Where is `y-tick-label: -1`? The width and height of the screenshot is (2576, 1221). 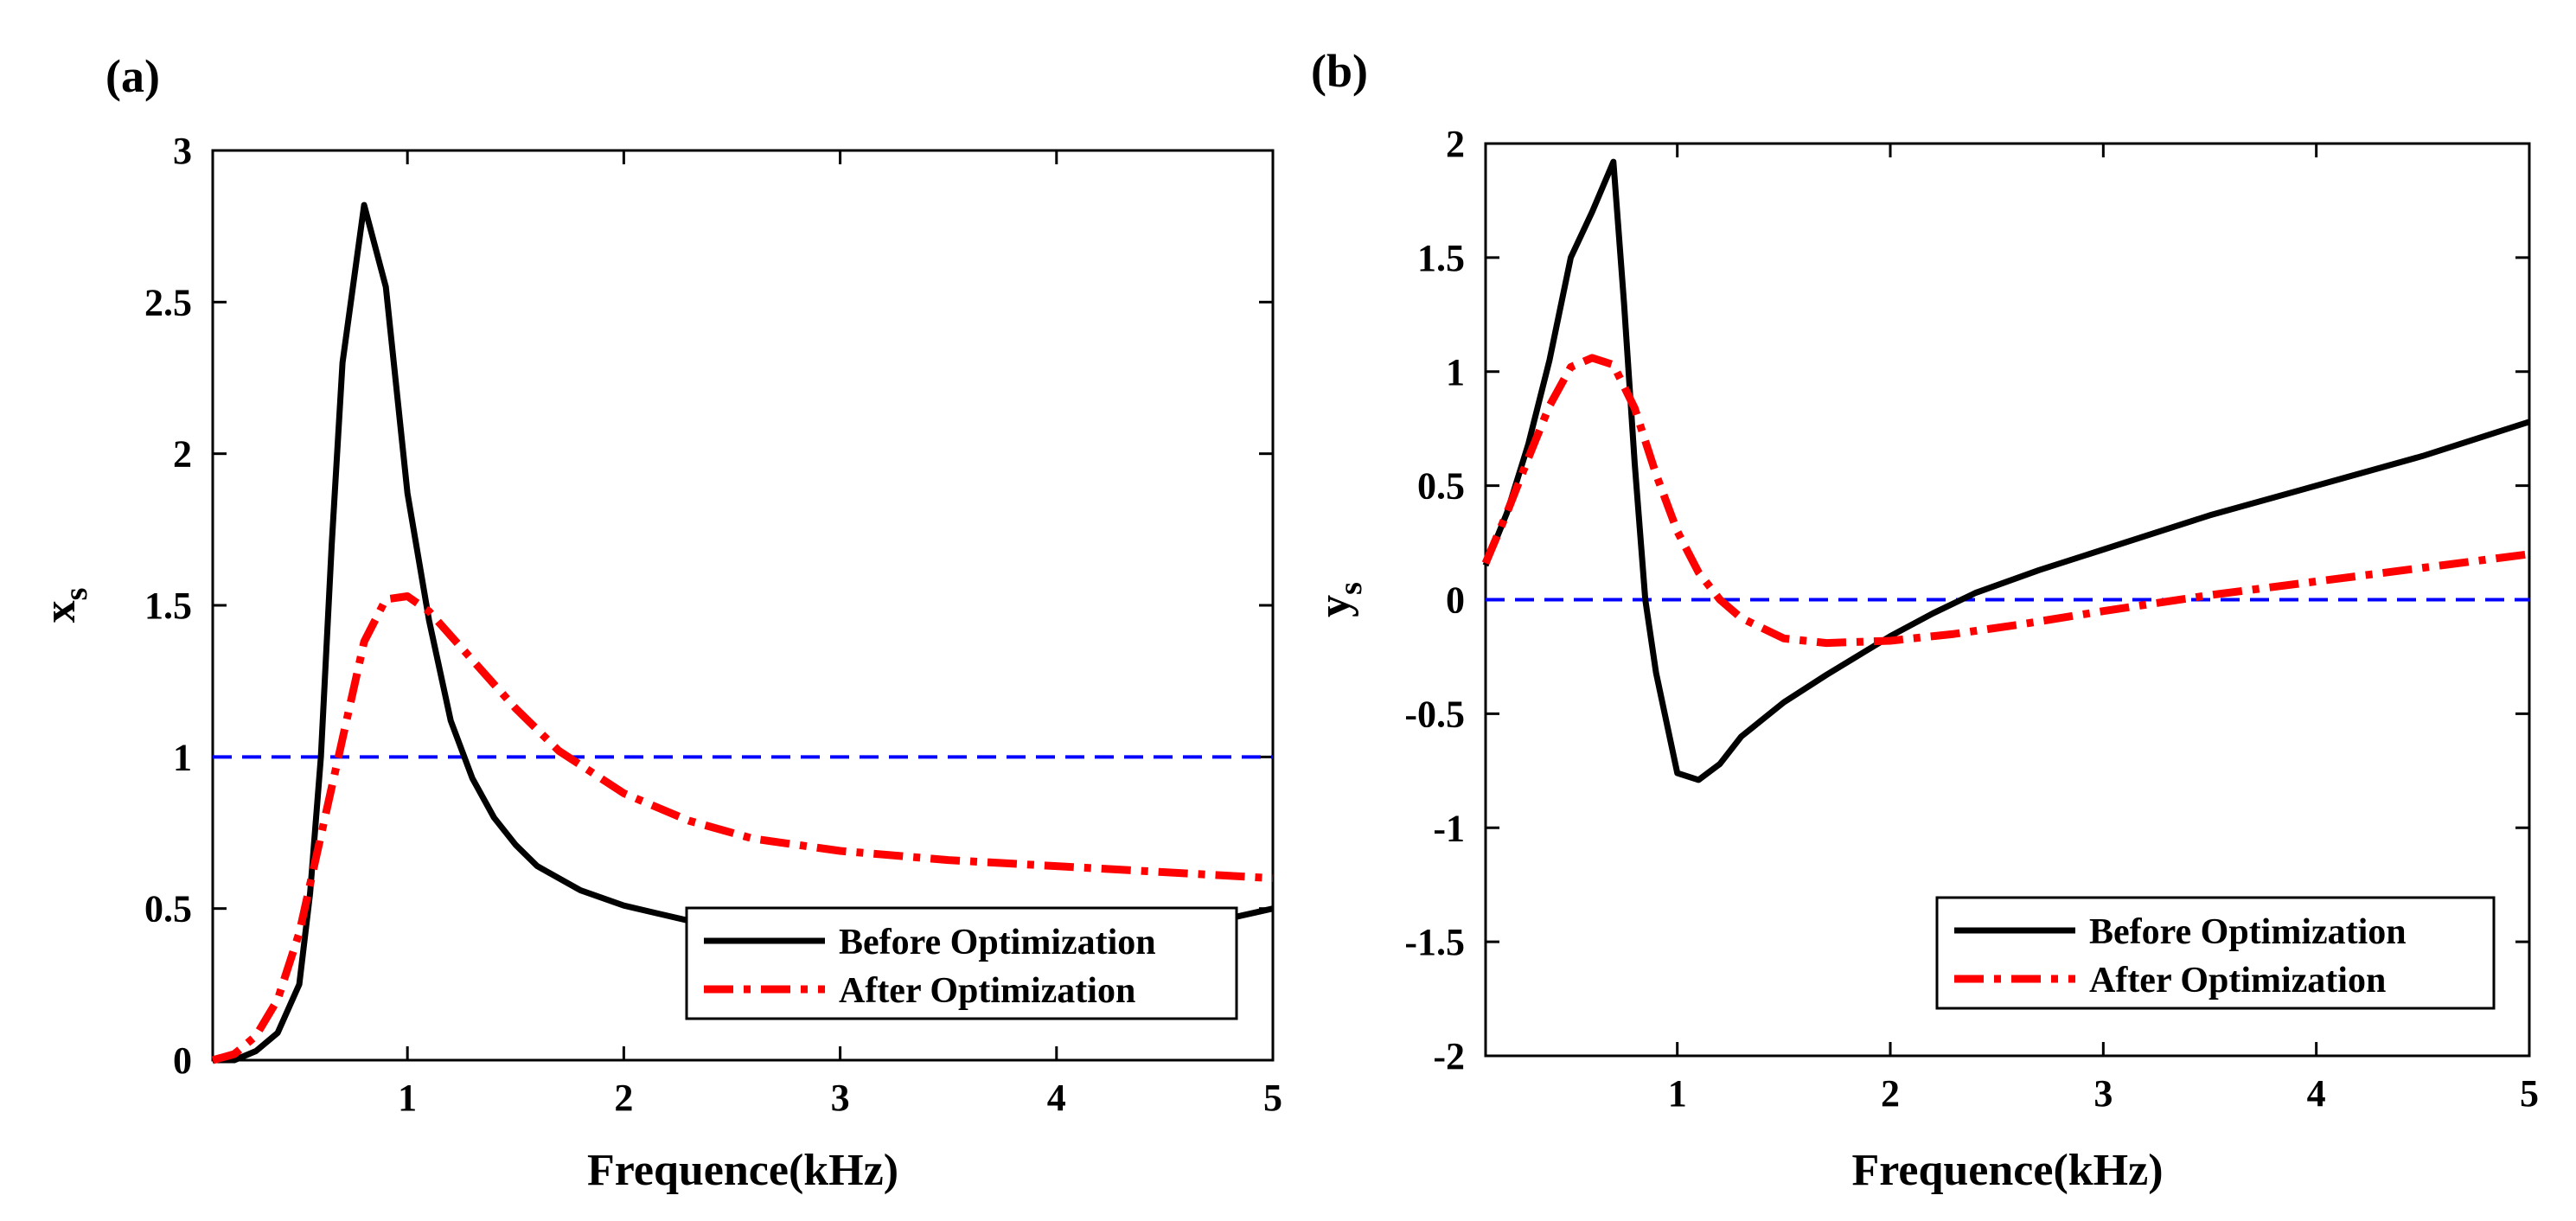 y-tick-label: -1 is located at coordinates (1449, 828).